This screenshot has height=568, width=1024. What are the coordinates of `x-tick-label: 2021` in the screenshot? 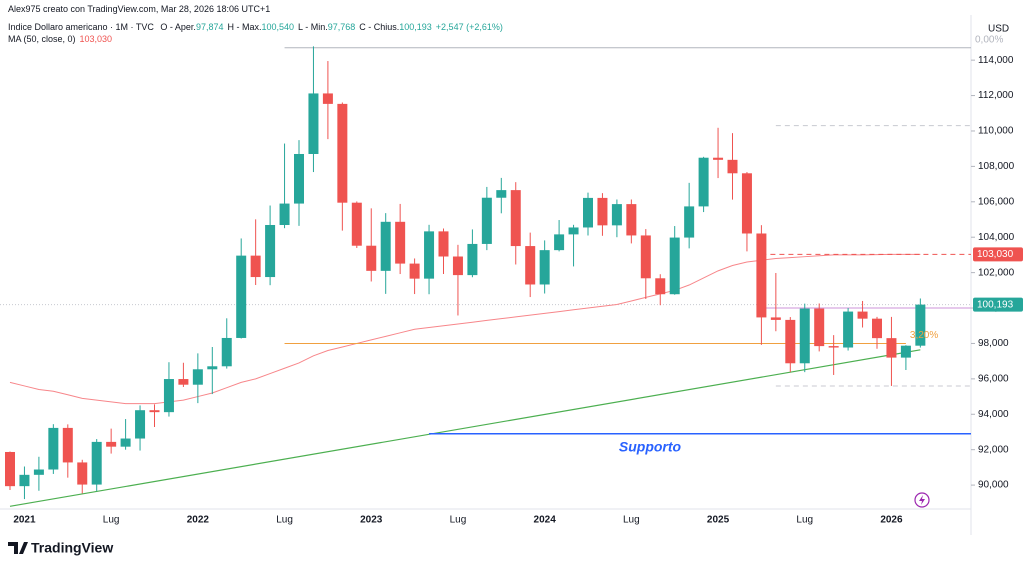 It's located at (24, 520).